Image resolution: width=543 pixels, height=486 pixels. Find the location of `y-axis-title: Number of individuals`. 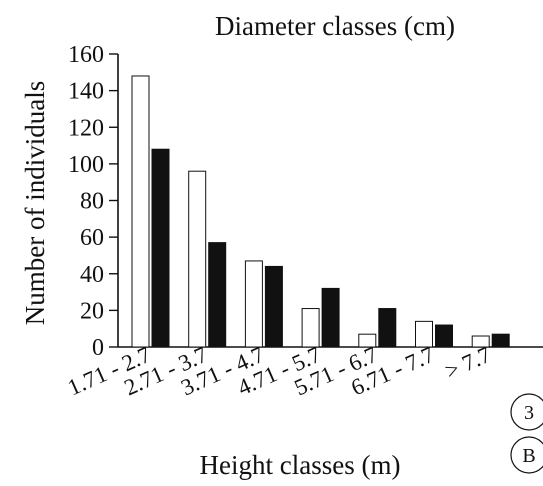

y-axis-title: Number of individuals is located at coordinates (35, 203).